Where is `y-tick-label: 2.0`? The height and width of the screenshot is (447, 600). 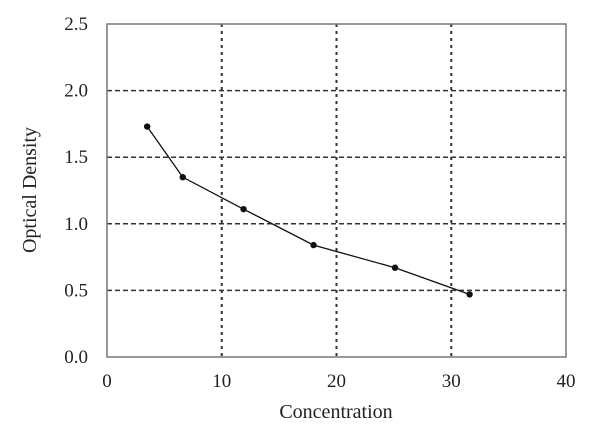 y-tick-label: 2.0 is located at coordinates (76, 91).